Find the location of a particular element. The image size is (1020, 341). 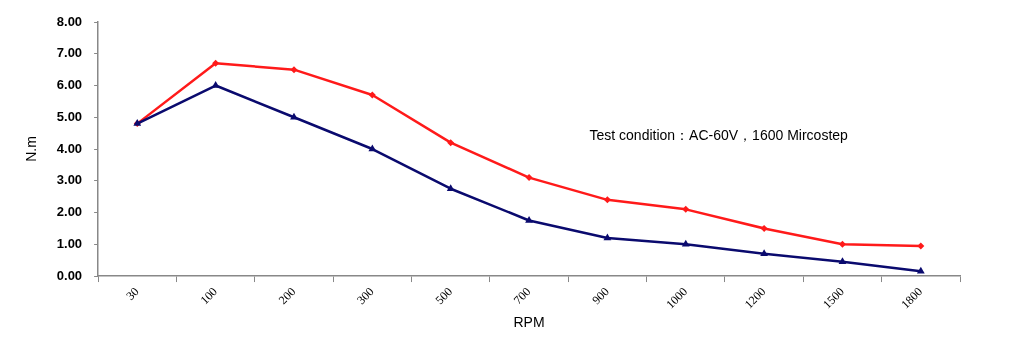

x-tick-label: 500 is located at coordinates (444, 296).